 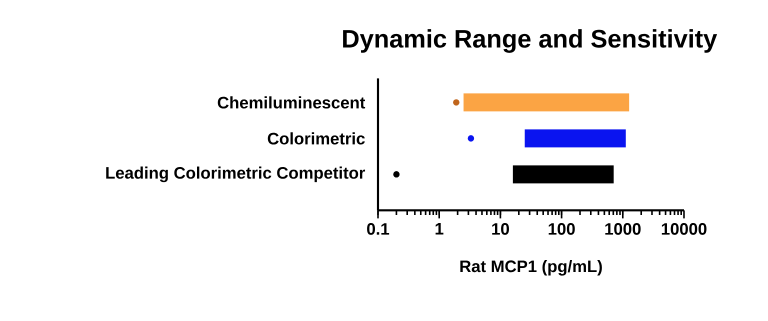 What do you see at coordinates (684, 229) in the screenshot?
I see `x-tick-label: 10000` at bounding box center [684, 229].